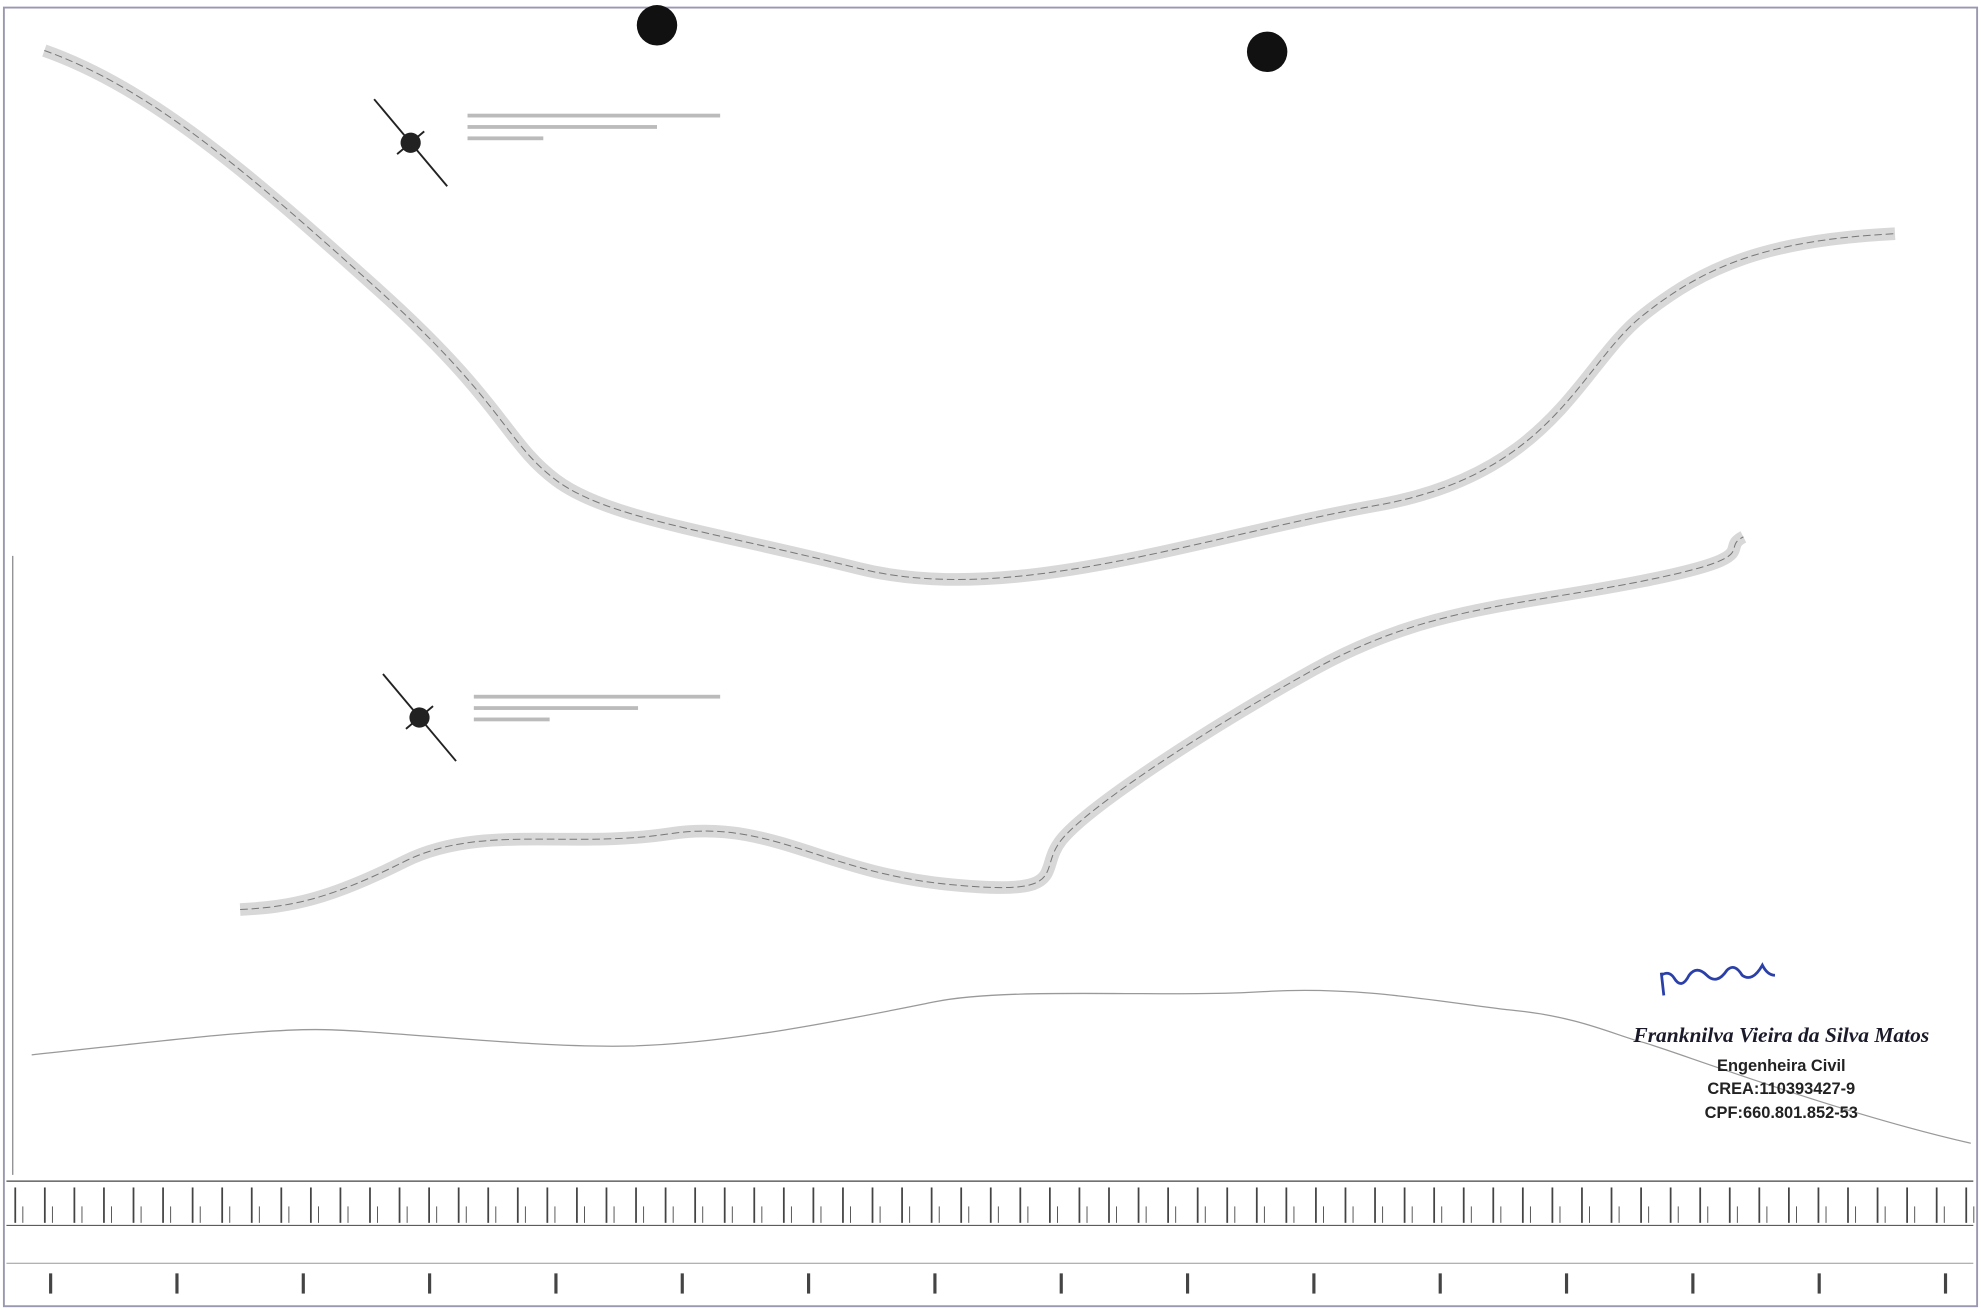  Describe the element at coordinates (1780, 1035) in the screenshot. I see `signer-name: Franknilva Vieira da Silva Matos` at that location.